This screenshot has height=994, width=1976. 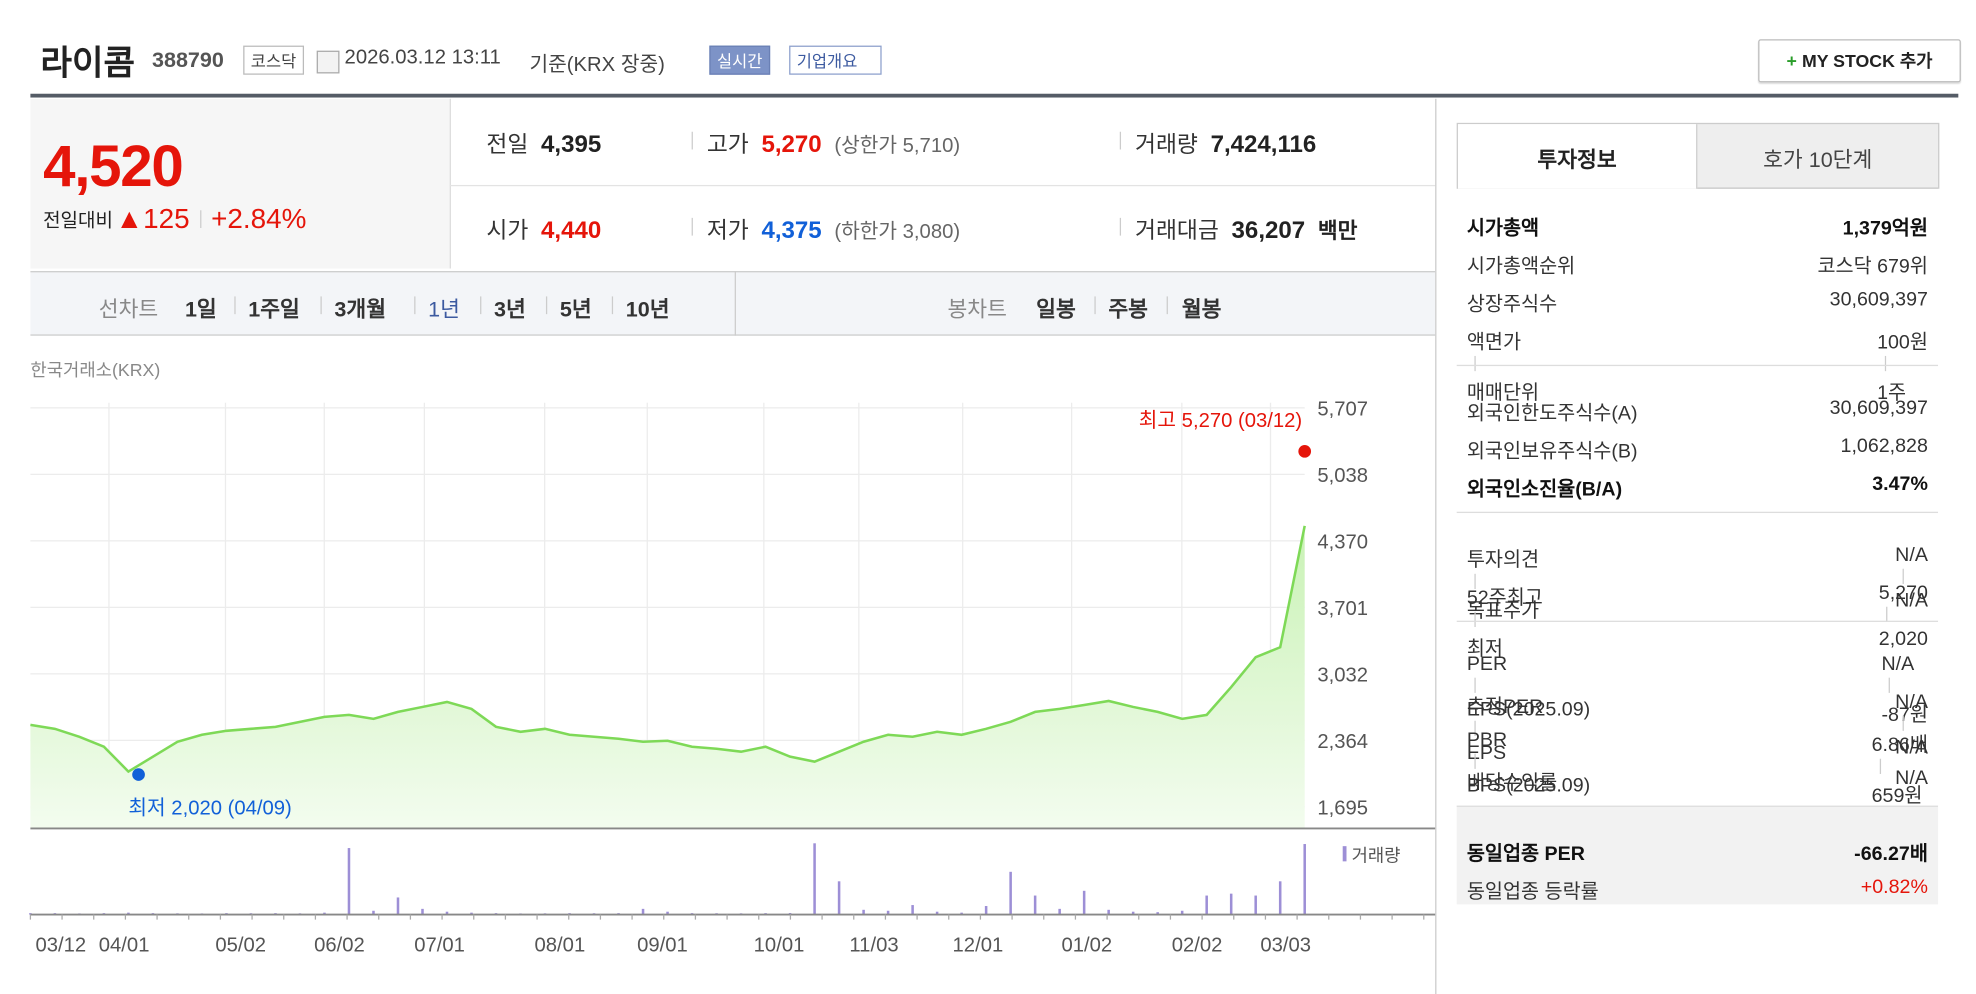 What do you see at coordinates (1552, 413) in the screenshot?
I see `info-label: 외국인한도주식수(A)` at bounding box center [1552, 413].